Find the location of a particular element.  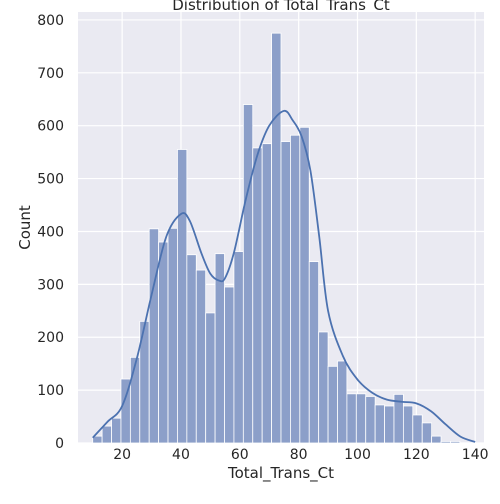

x-tick-label: 80 is located at coordinates (299, 455).